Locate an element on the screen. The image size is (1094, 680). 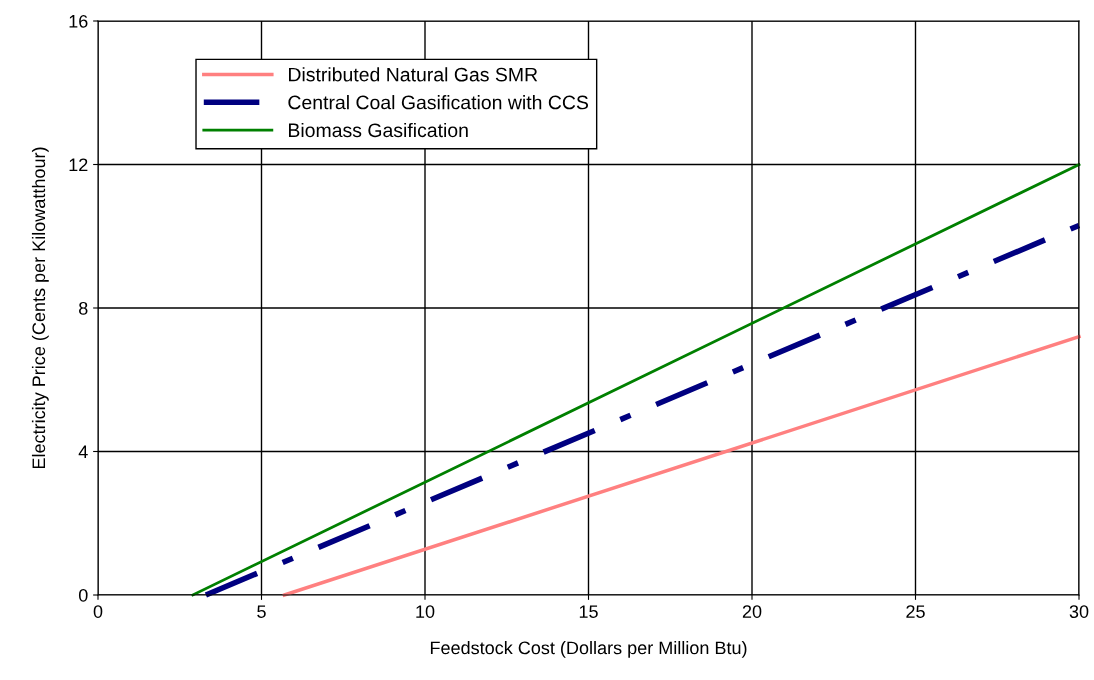
legend-label: Biomass Gasification is located at coordinates (378, 130).